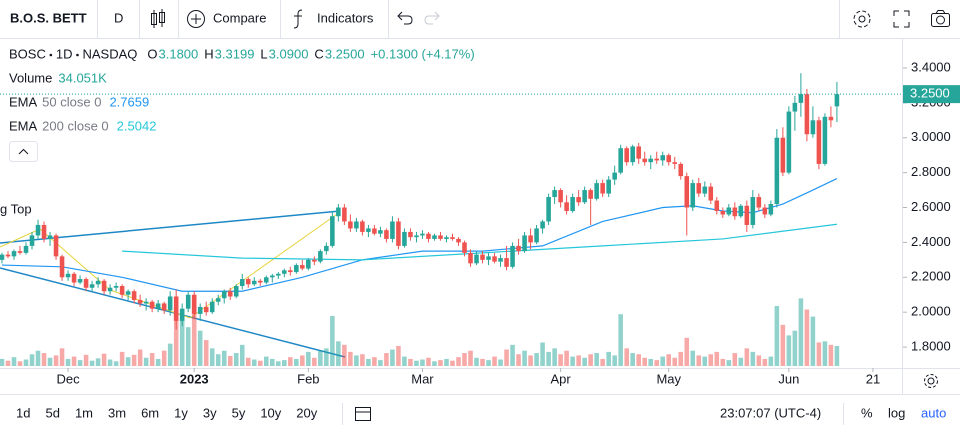 This screenshot has height=433, width=960. I want to click on range-button: 6m, so click(150, 412).